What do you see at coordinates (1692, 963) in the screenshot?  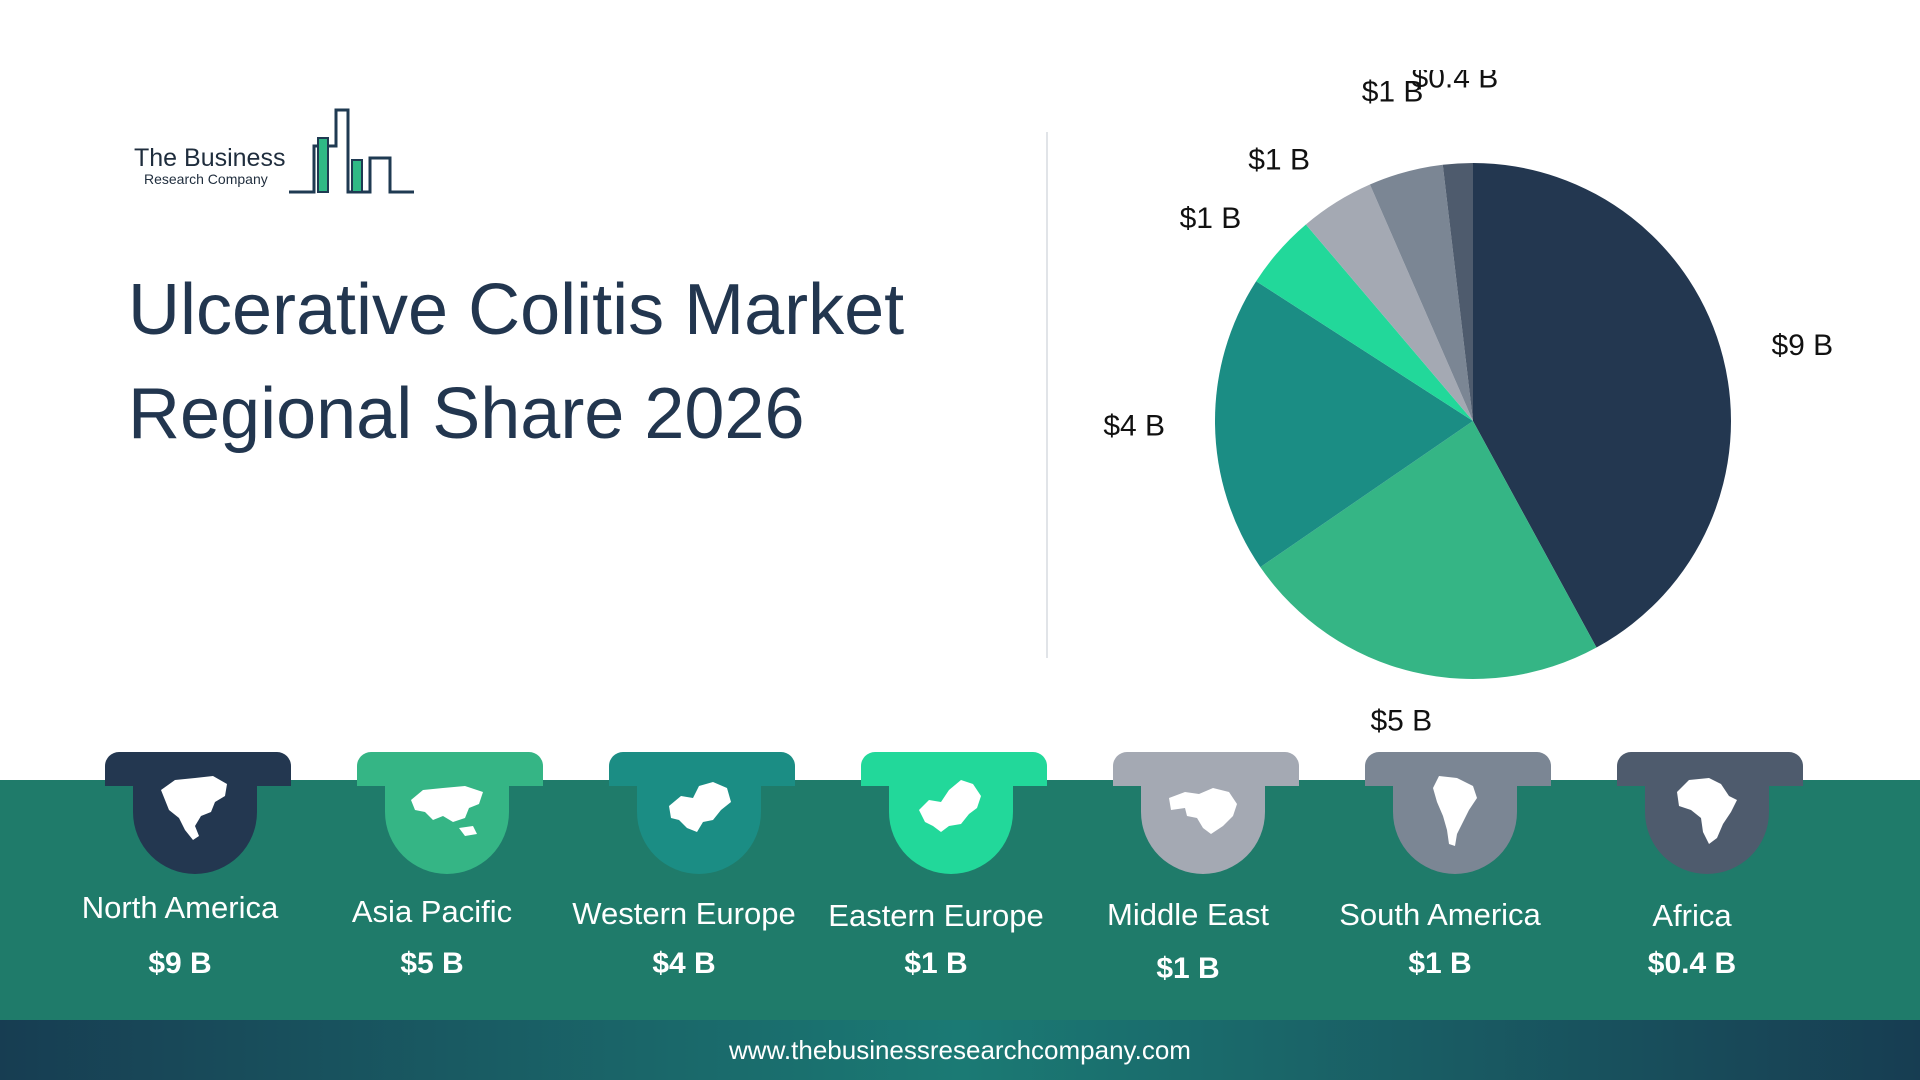 I see `region-value: $0.4 B` at bounding box center [1692, 963].